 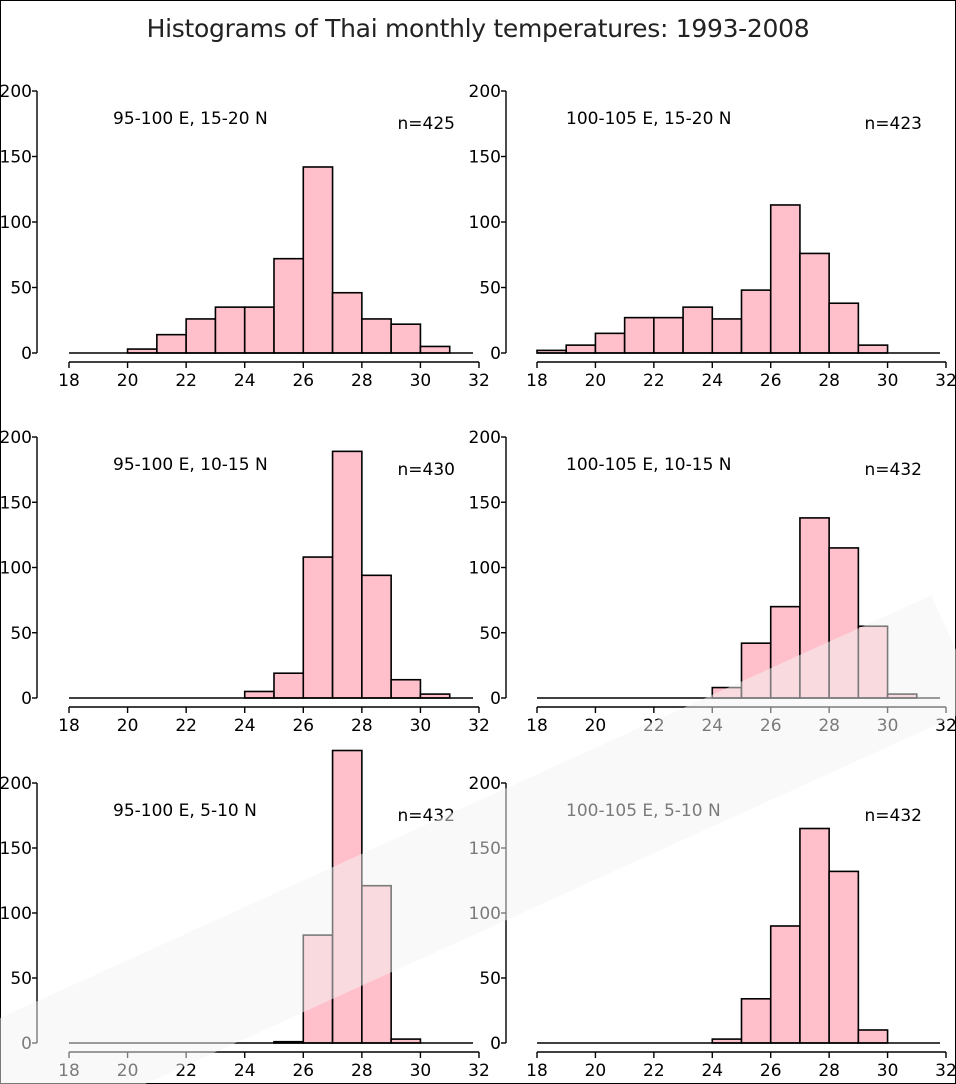 I want to click on panel-sample-size: n=425, so click(x=426, y=124).